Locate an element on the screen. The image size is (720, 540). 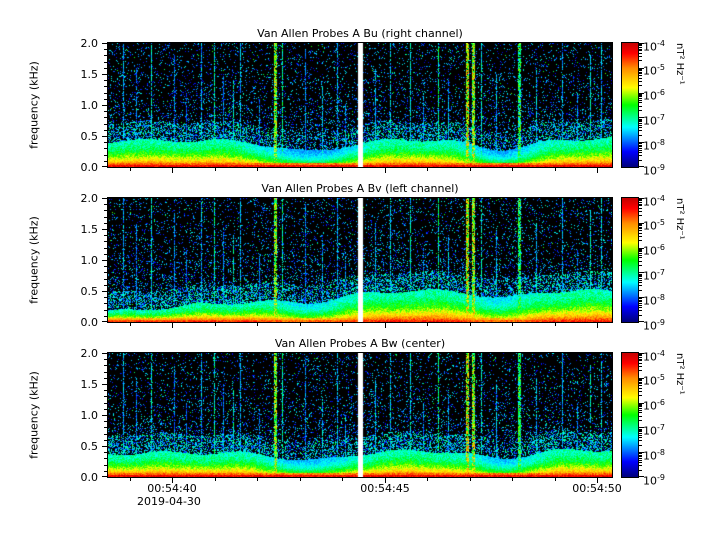
colorbar-bw is located at coordinates (630, 415).